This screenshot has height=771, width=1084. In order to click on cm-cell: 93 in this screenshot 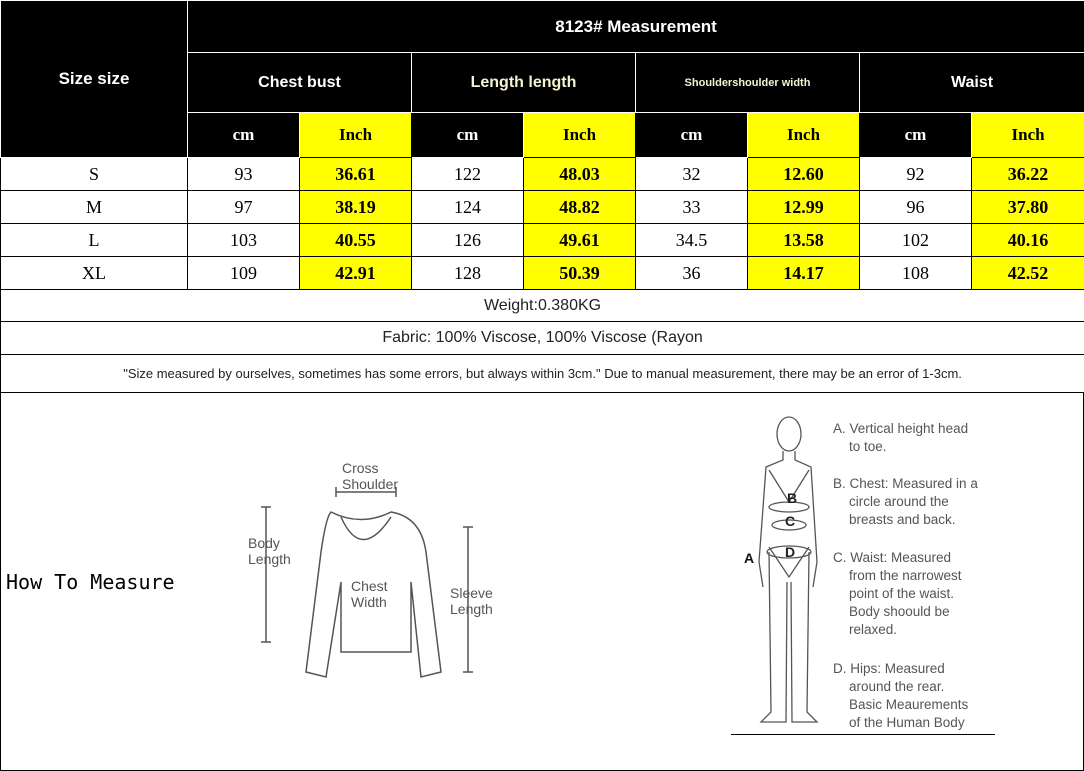, I will do `click(243, 174)`.